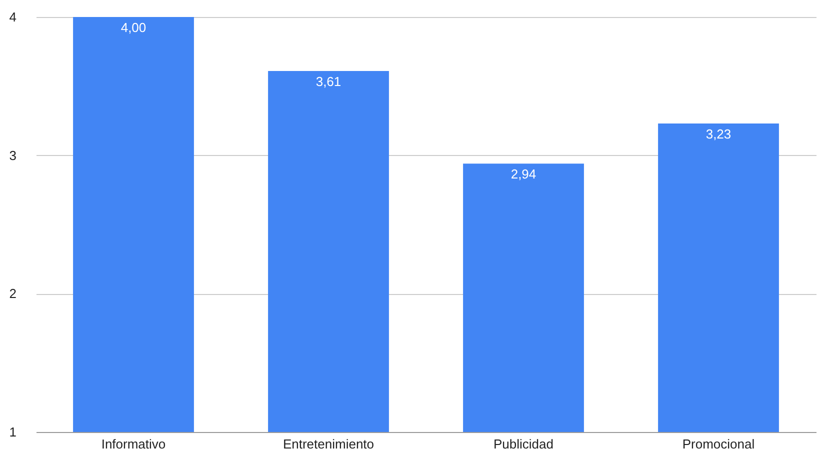  I want to click on x-tick-label: Informativo, so click(133, 444).